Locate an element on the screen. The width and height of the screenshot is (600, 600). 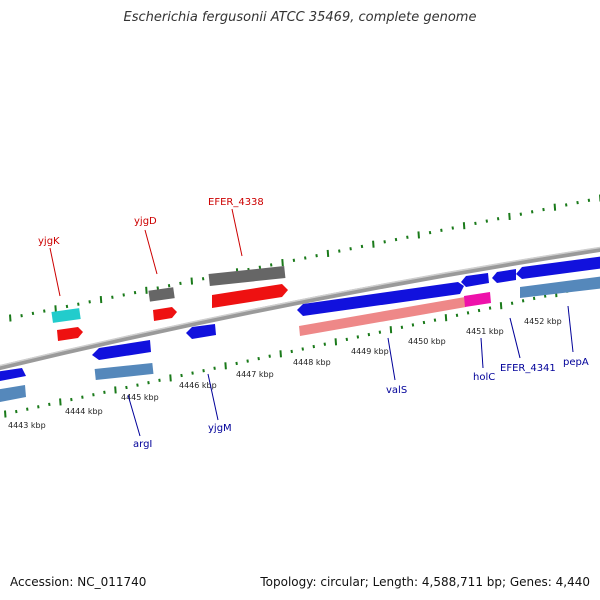
kbp-label: 4449 kbp is located at coordinates (370, 351).